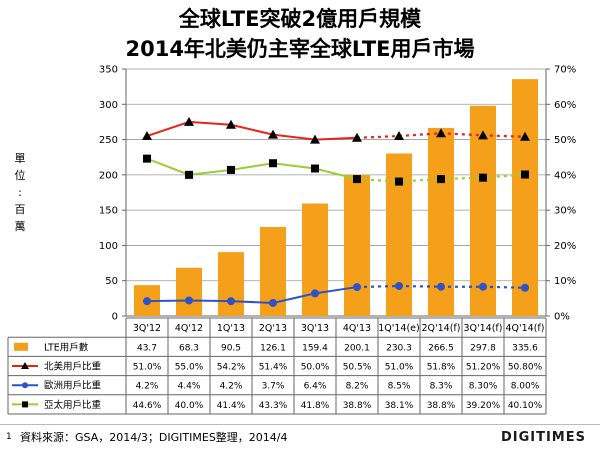 This screenshot has width=600, height=450. Describe the element at coordinates (189, 348) in the screenshot. I see `data-value-label: 68.3` at that location.